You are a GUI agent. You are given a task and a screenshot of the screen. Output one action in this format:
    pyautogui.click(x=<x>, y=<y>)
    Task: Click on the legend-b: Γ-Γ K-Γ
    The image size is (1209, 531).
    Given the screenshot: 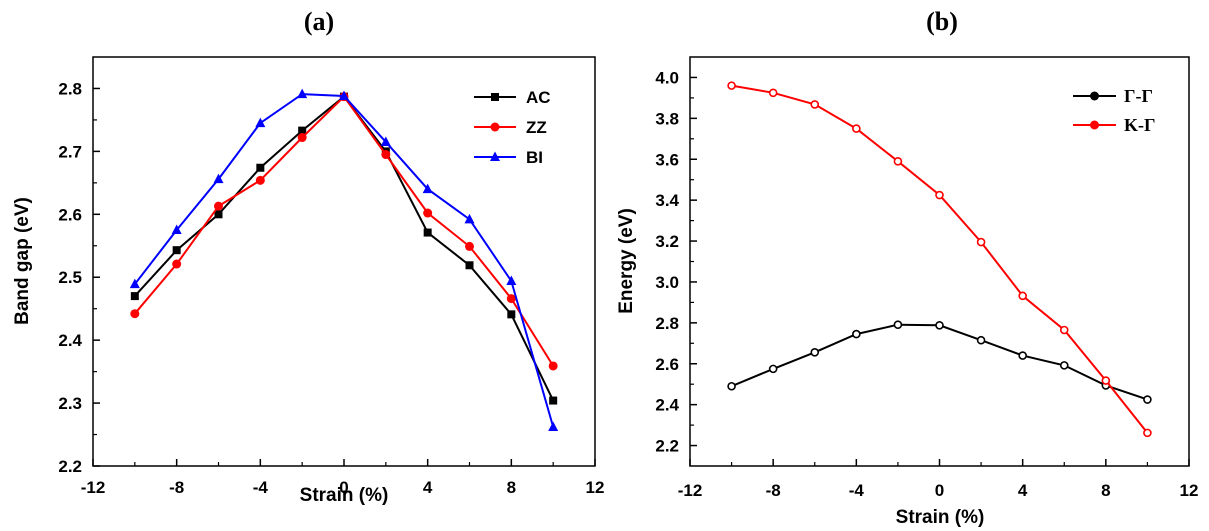 What is the action you would take?
    pyautogui.click(x=1114, y=110)
    